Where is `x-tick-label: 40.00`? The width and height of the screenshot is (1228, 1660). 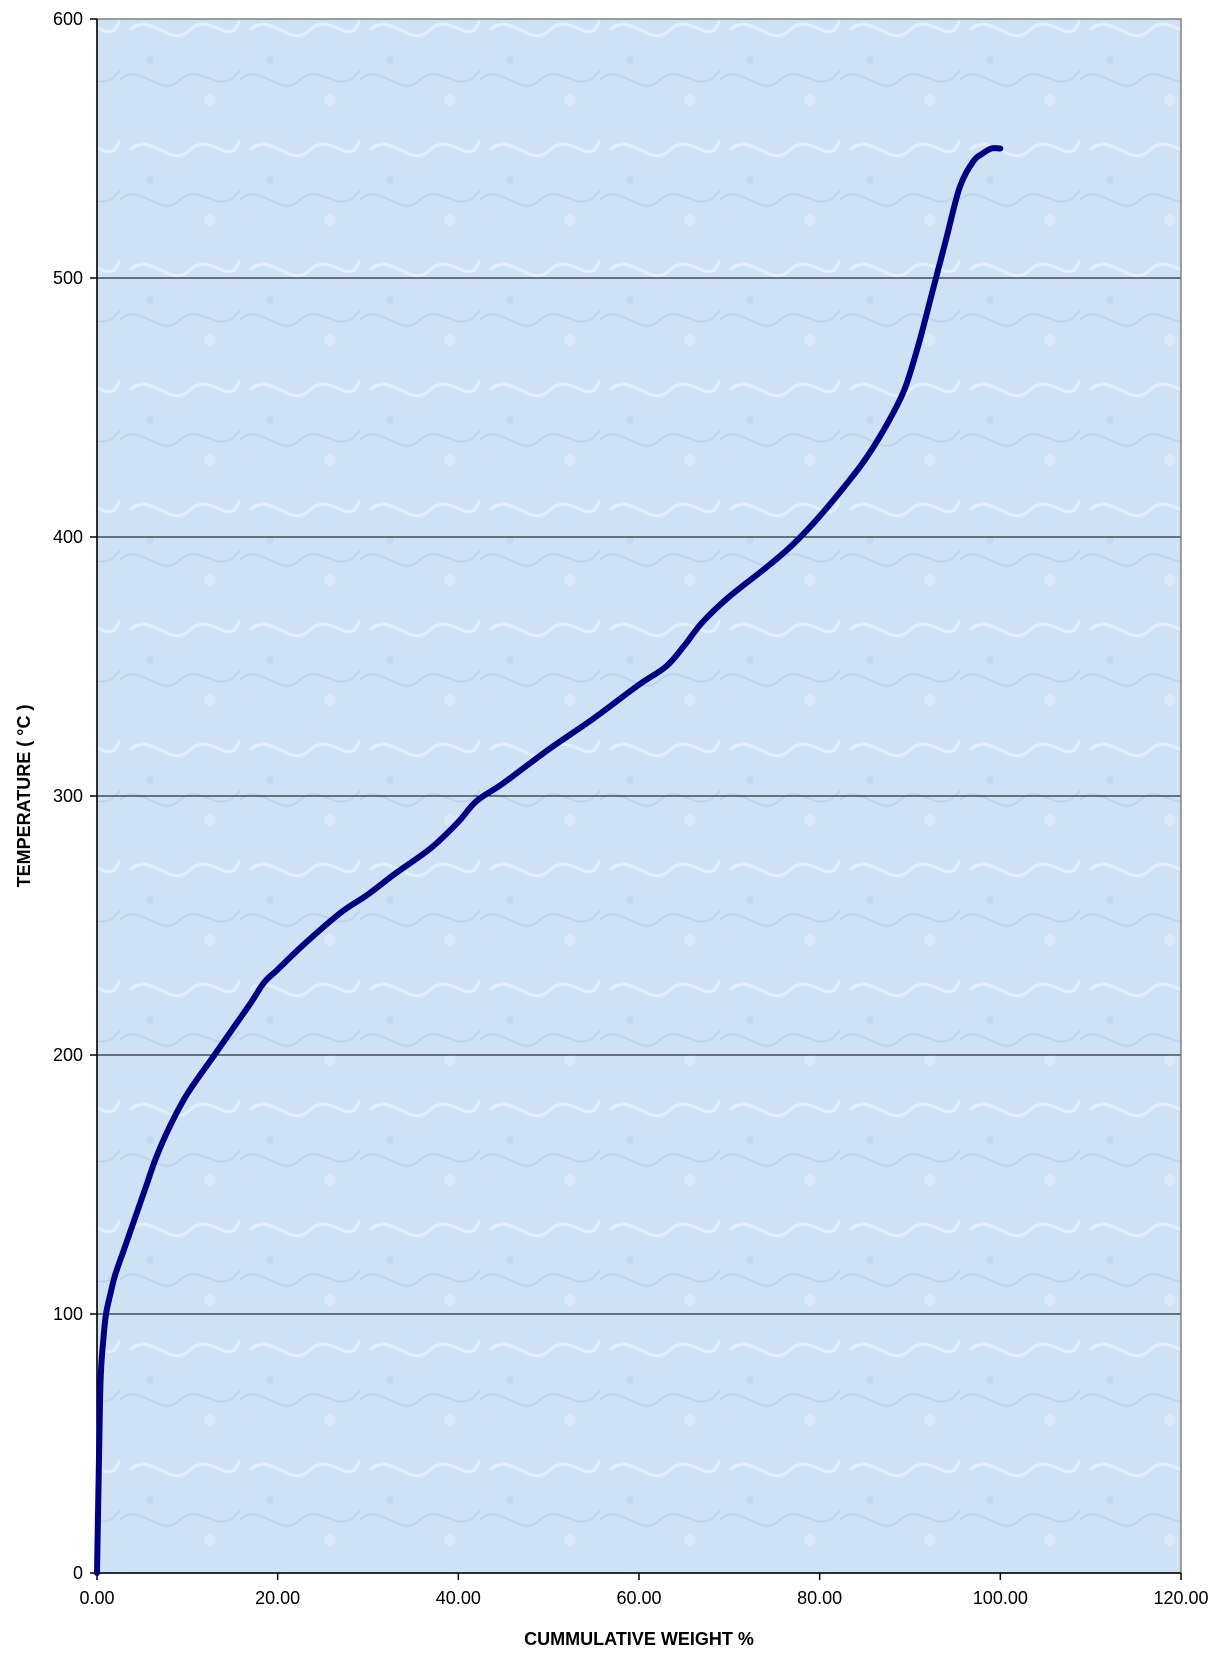
x-tick-label: 40.00 is located at coordinates (458, 1598).